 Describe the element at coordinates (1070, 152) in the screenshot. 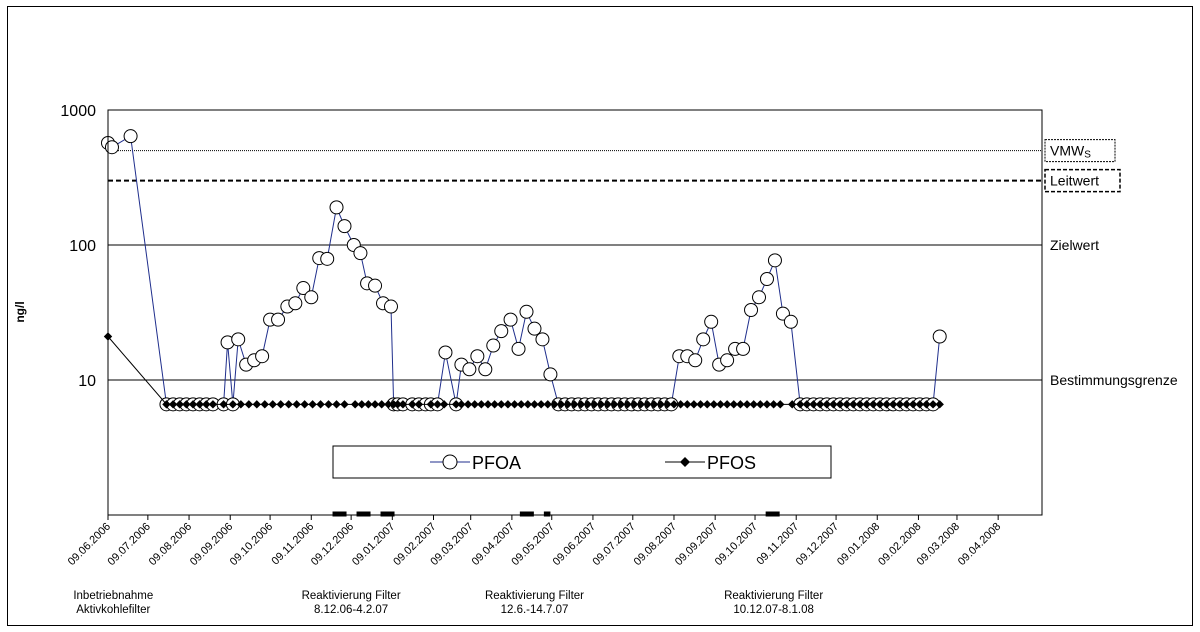

I see `reference-label: VMWS` at that location.